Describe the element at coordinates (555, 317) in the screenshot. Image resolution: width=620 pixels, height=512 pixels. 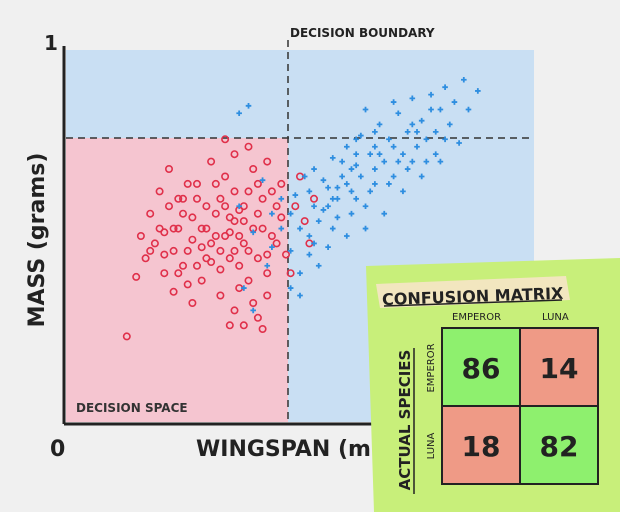
I see `col-label-luna: LUNA` at that location.